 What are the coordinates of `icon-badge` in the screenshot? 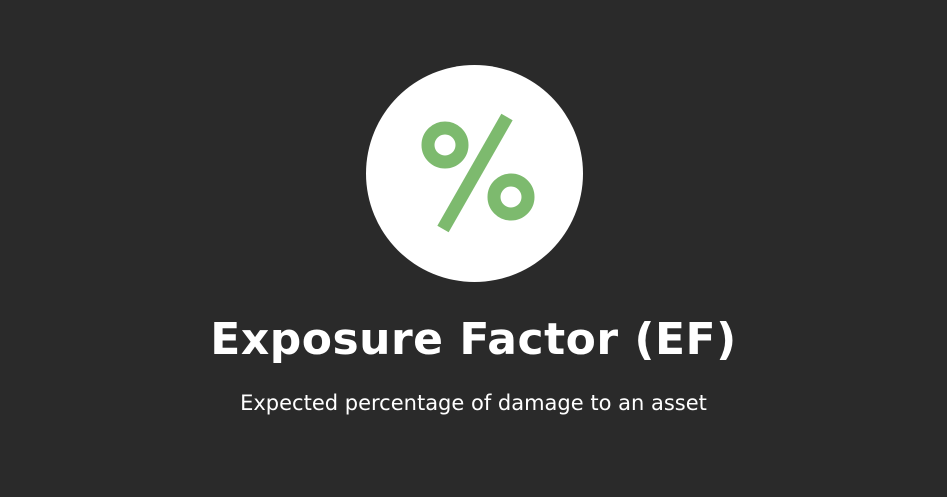 It's located at (474, 173).